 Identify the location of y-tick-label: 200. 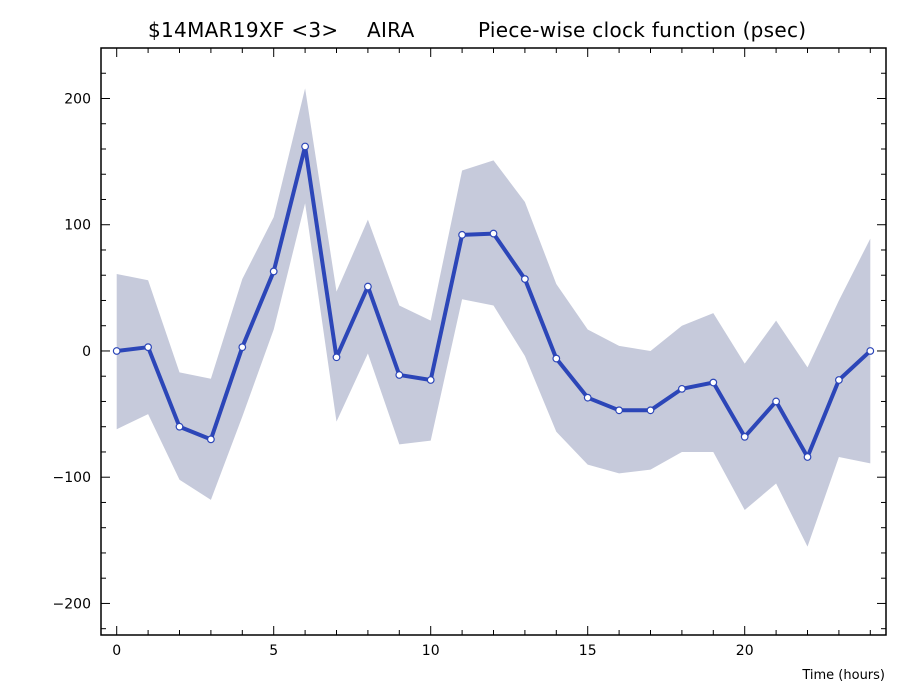
(77, 99).